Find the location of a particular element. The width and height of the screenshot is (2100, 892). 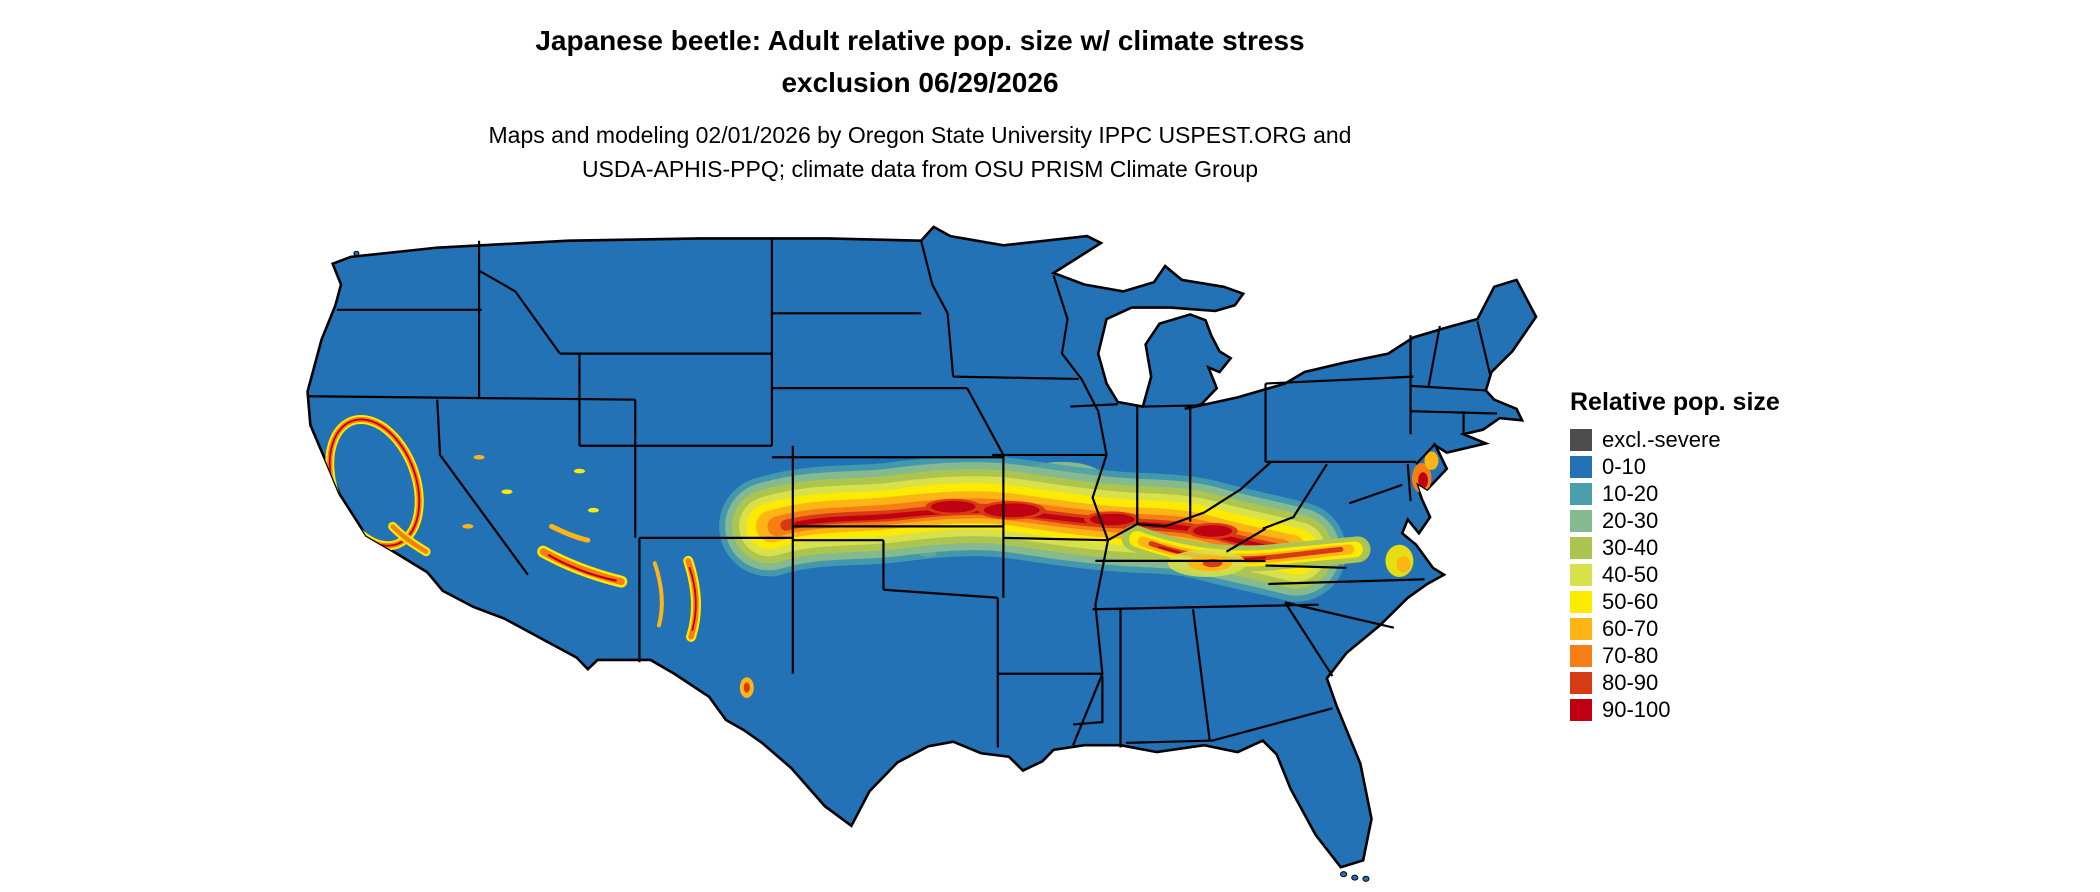

legend-swatch-excl-severe is located at coordinates (1581, 440).